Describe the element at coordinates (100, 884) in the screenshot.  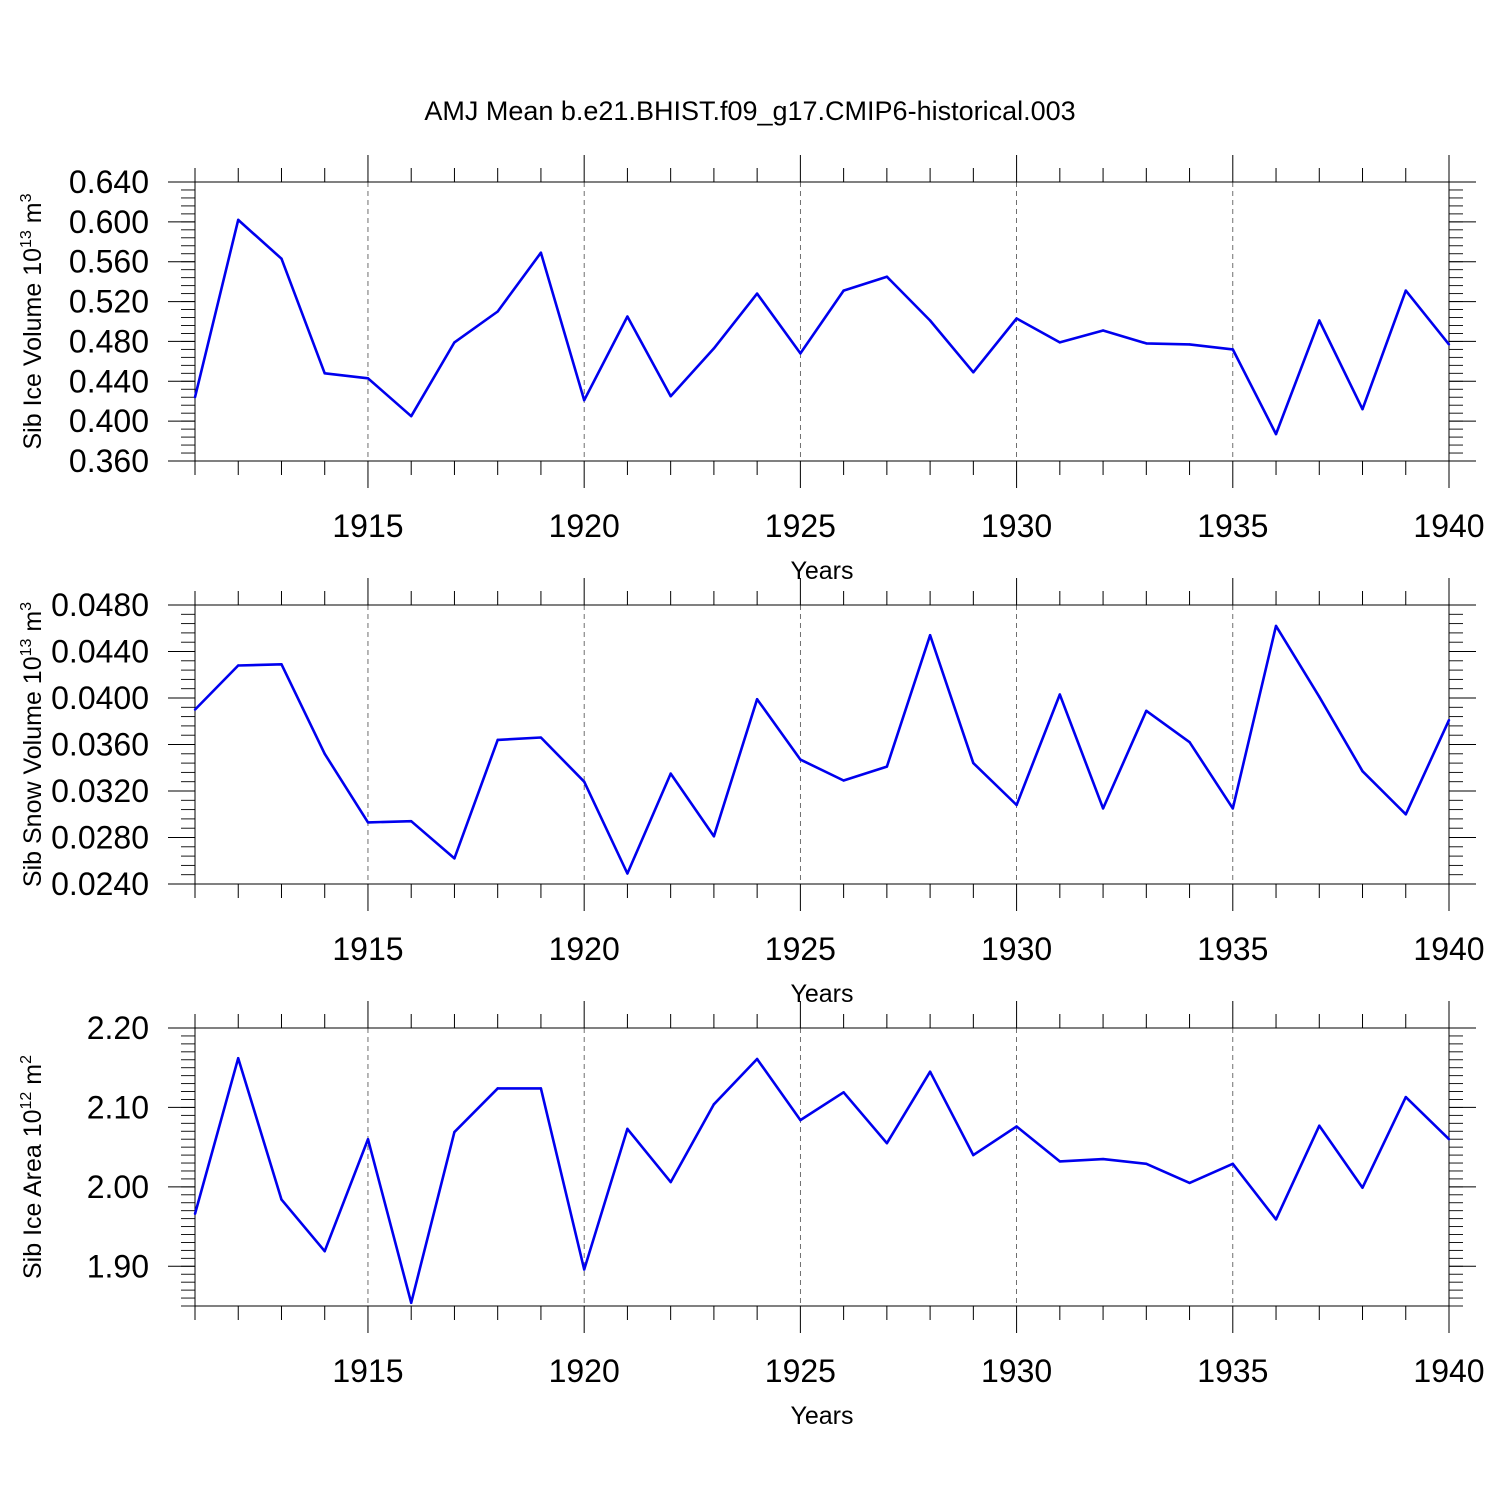
I see `y-tick-label: 0.0240` at that location.